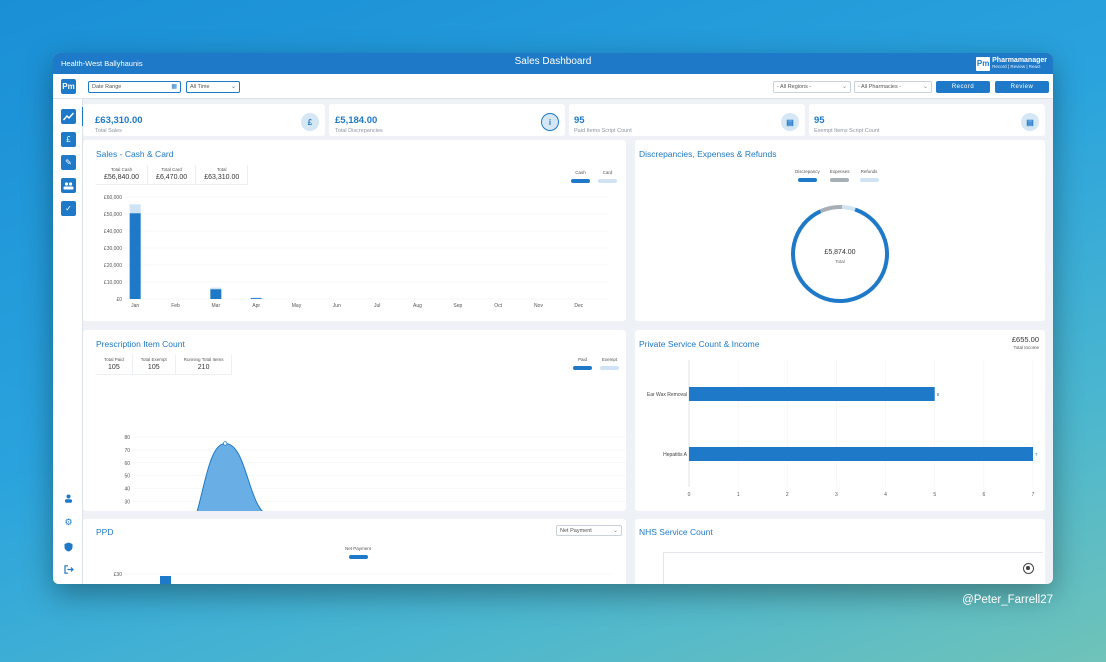  What do you see at coordinates (216, 306) in the screenshot?
I see `x-tick-label: Mar` at bounding box center [216, 306].